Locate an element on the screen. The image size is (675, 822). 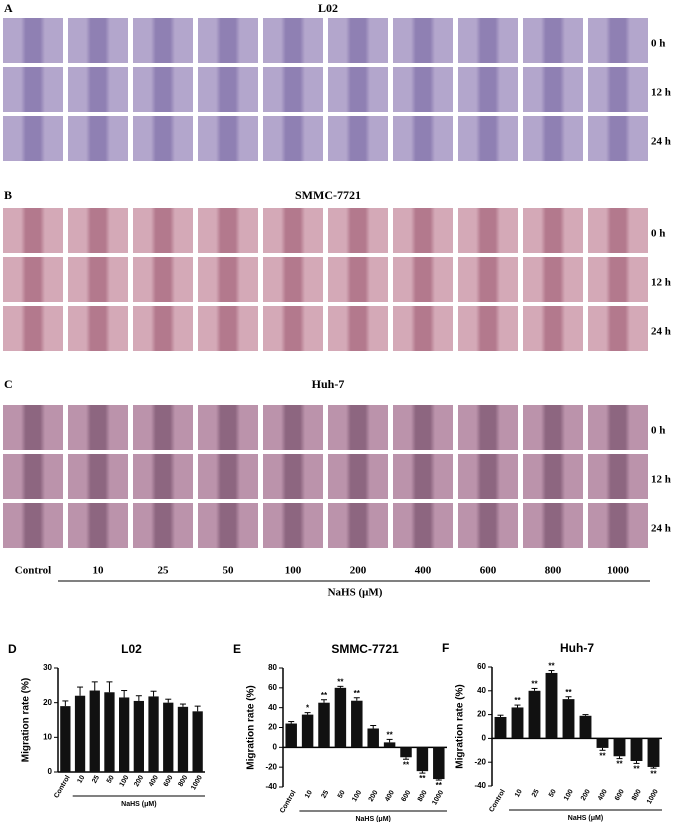
row-label: 12 h is located at coordinates (661, 283).